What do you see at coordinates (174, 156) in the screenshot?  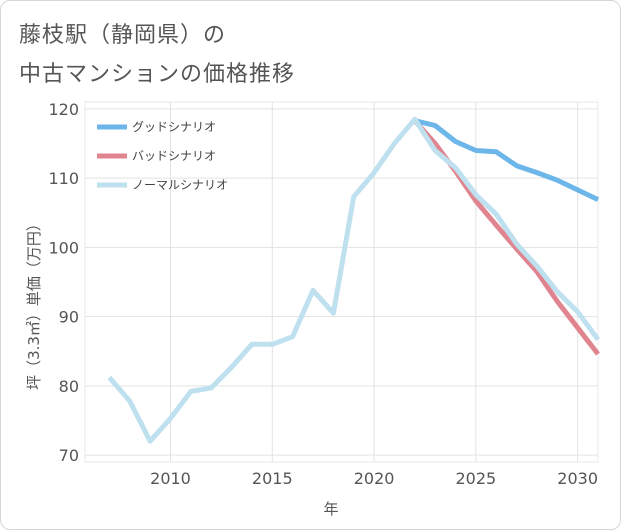 I see `legend-label-1: バッドシナリオ` at bounding box center [174, 156].